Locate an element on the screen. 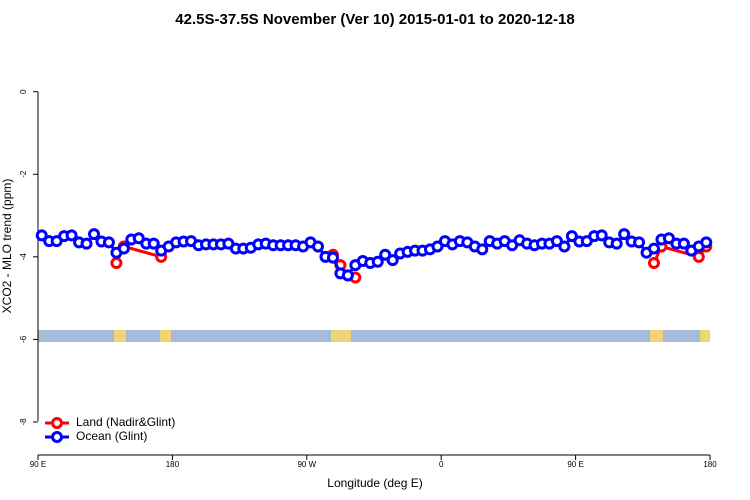 Image resolution: width=750 pixels, height=500 pixels. y-tick-label: 0 is located at coordinates (23, 91).